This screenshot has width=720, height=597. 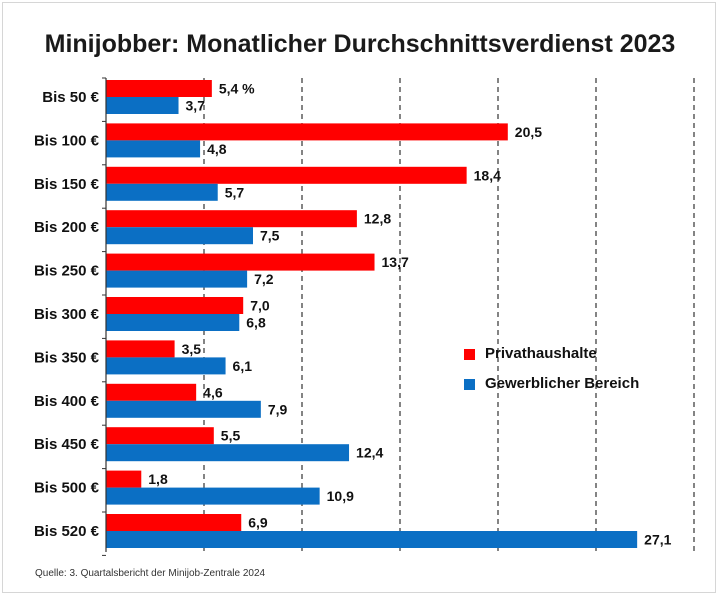 I want to click on data-label: 13,7, so click(x=395, y=262).